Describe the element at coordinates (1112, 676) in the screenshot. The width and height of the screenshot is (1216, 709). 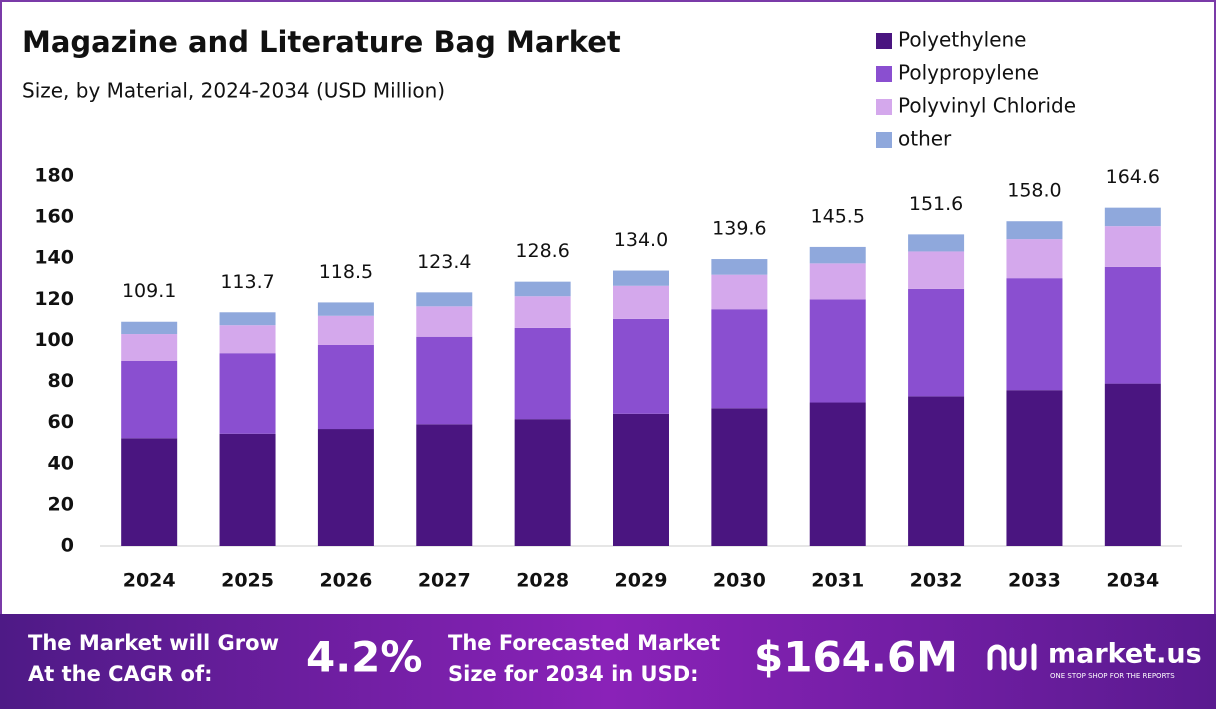
I see `tagline: ONE STOP SHOP FOR THE REPORTS` at that location.